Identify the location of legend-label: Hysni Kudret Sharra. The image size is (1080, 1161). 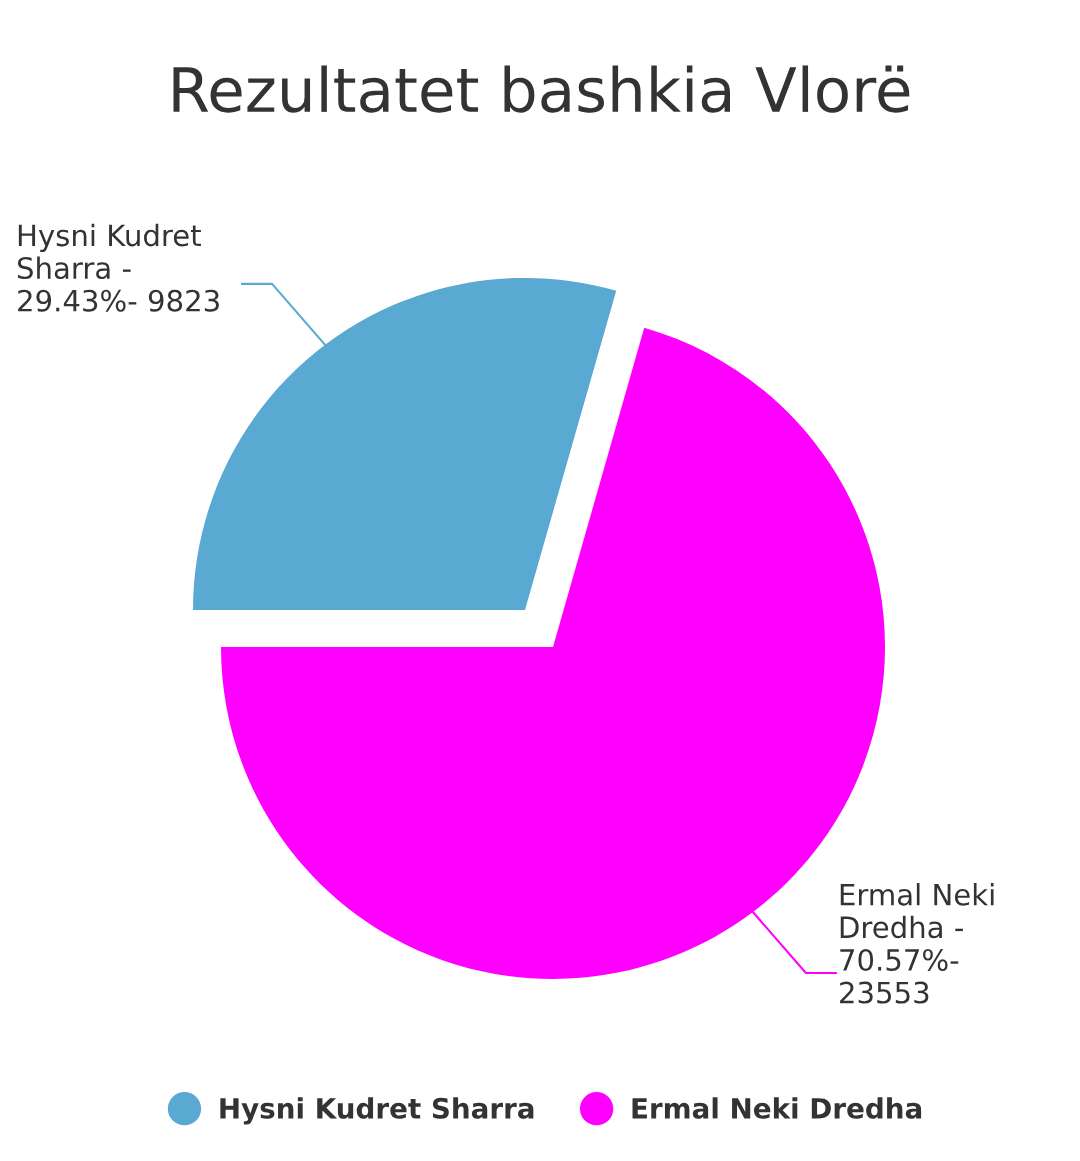
(377, 1111).